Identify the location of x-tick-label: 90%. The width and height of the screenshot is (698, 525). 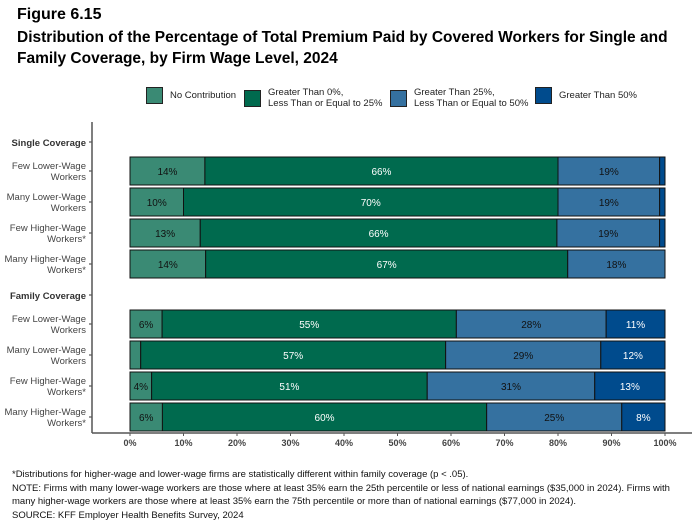
(611, 443).